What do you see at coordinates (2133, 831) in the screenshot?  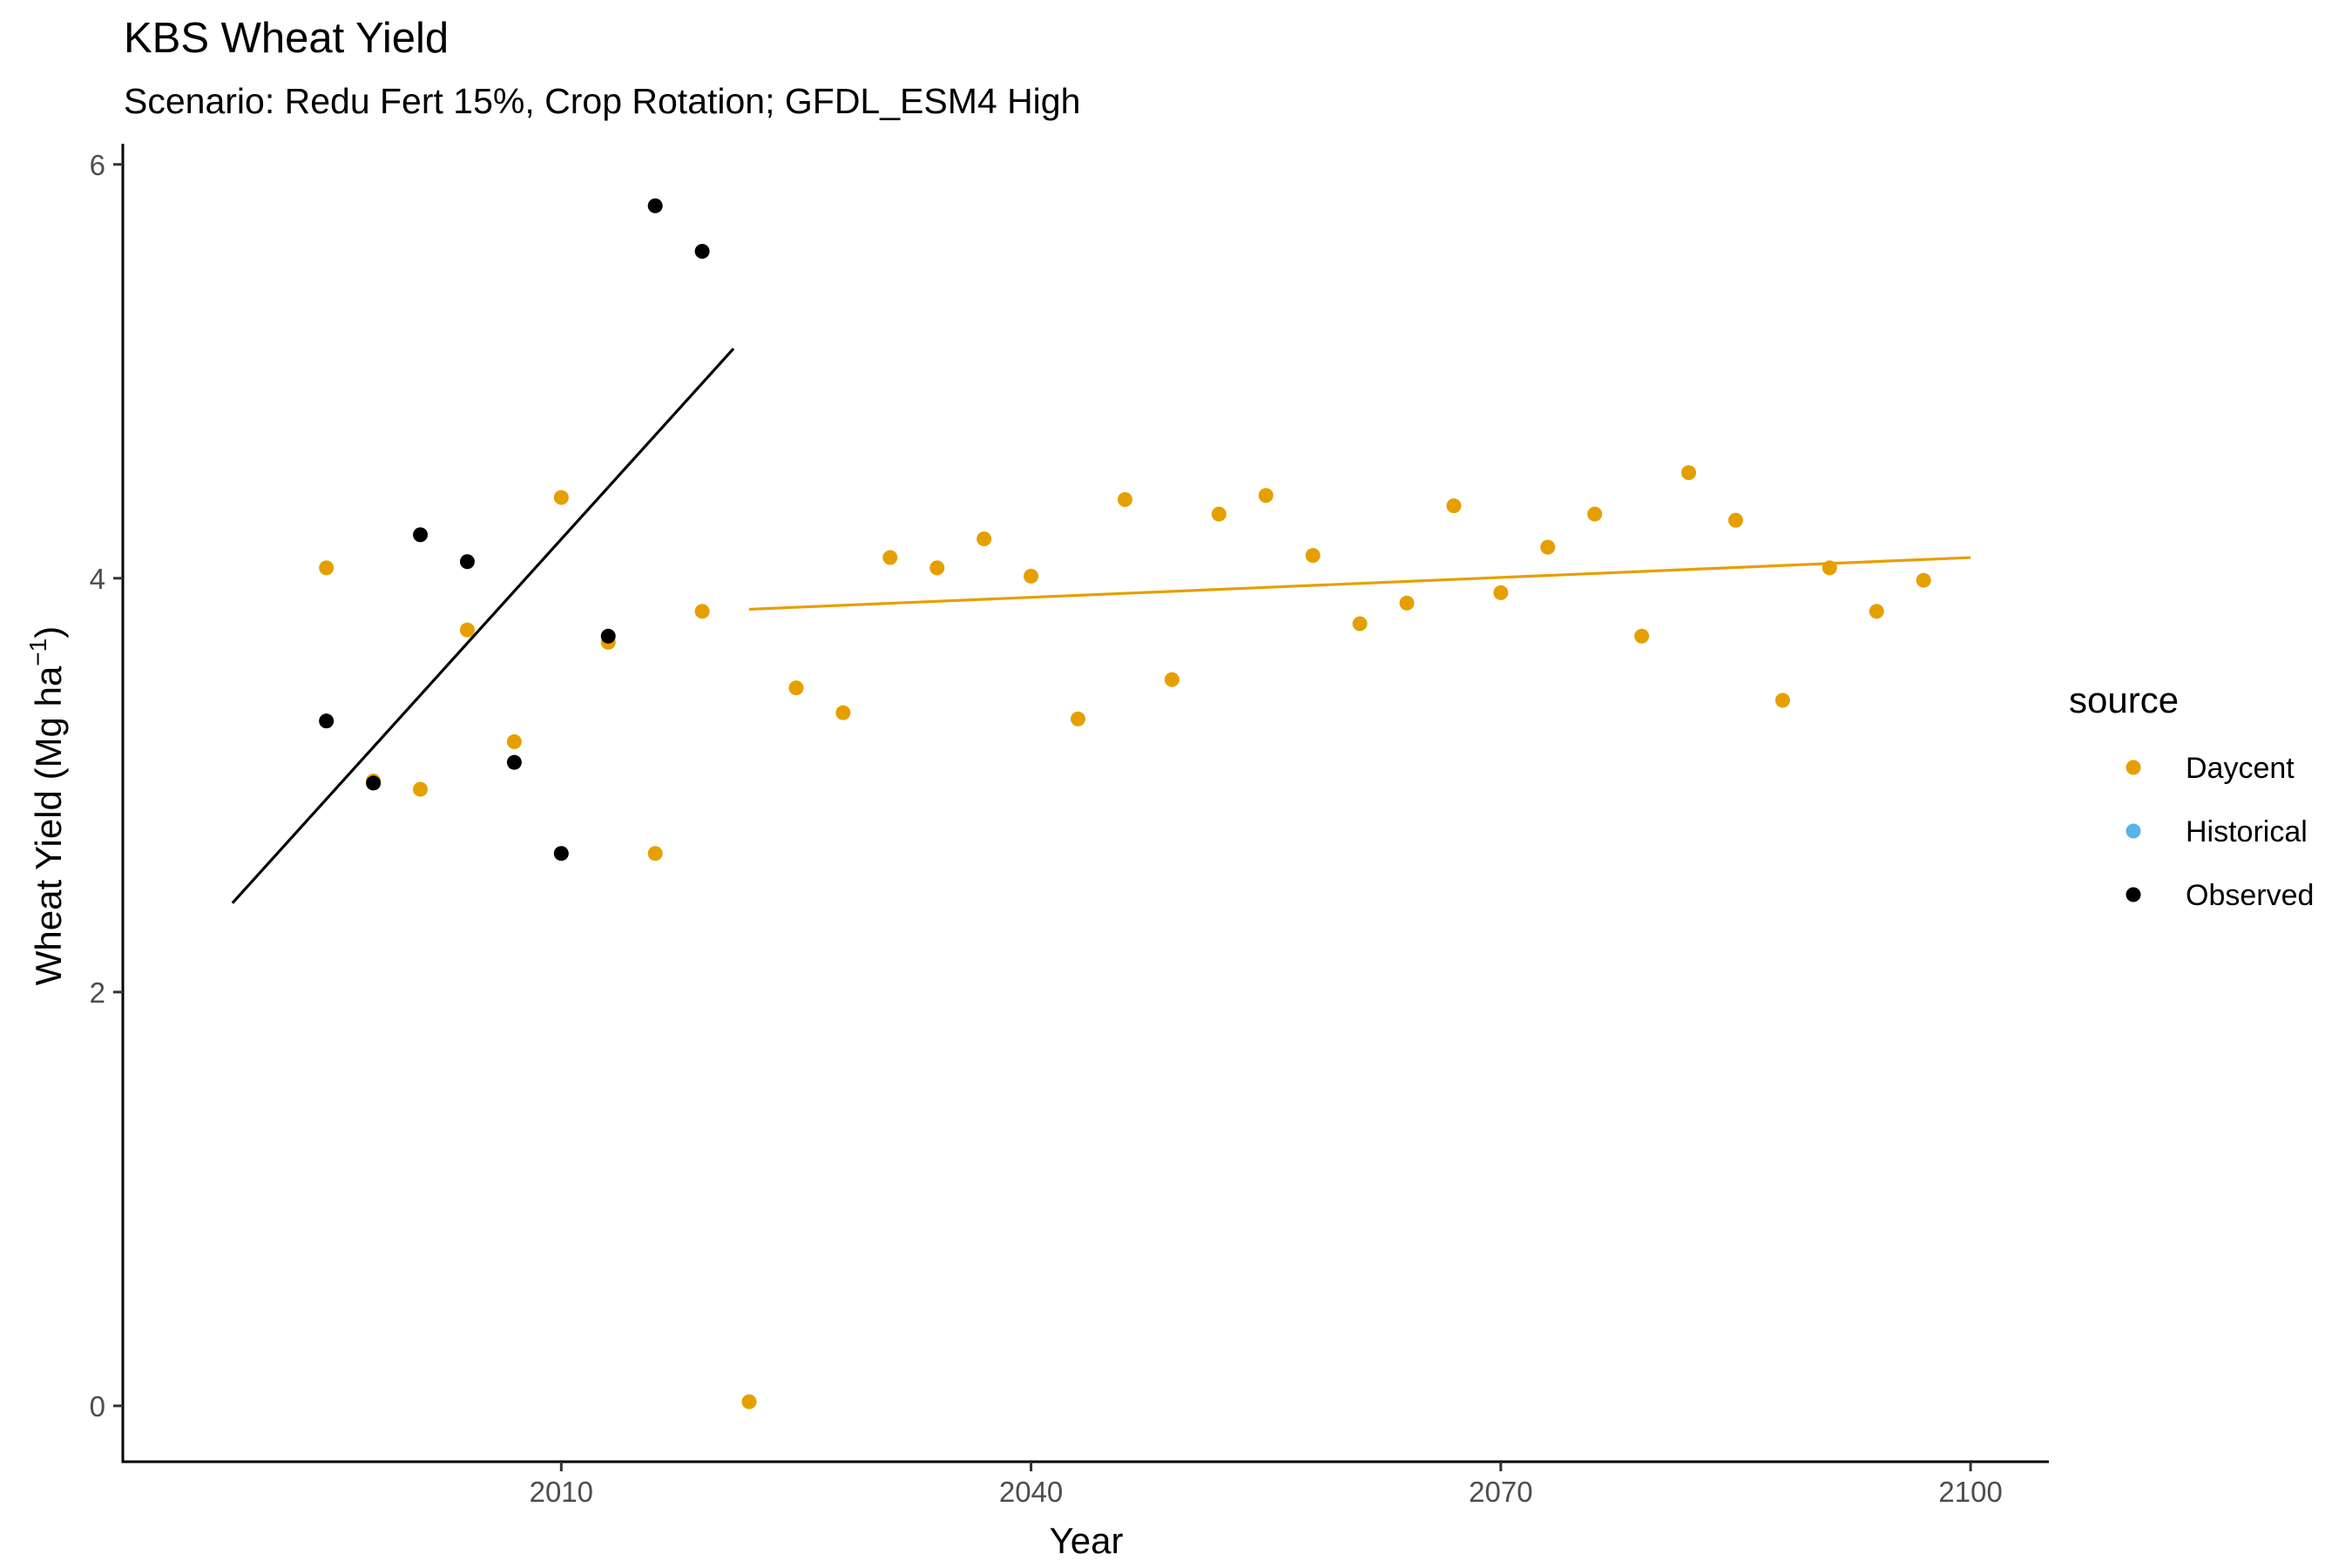 I see `legend-key-historical` at bounding box center [2133, 831].